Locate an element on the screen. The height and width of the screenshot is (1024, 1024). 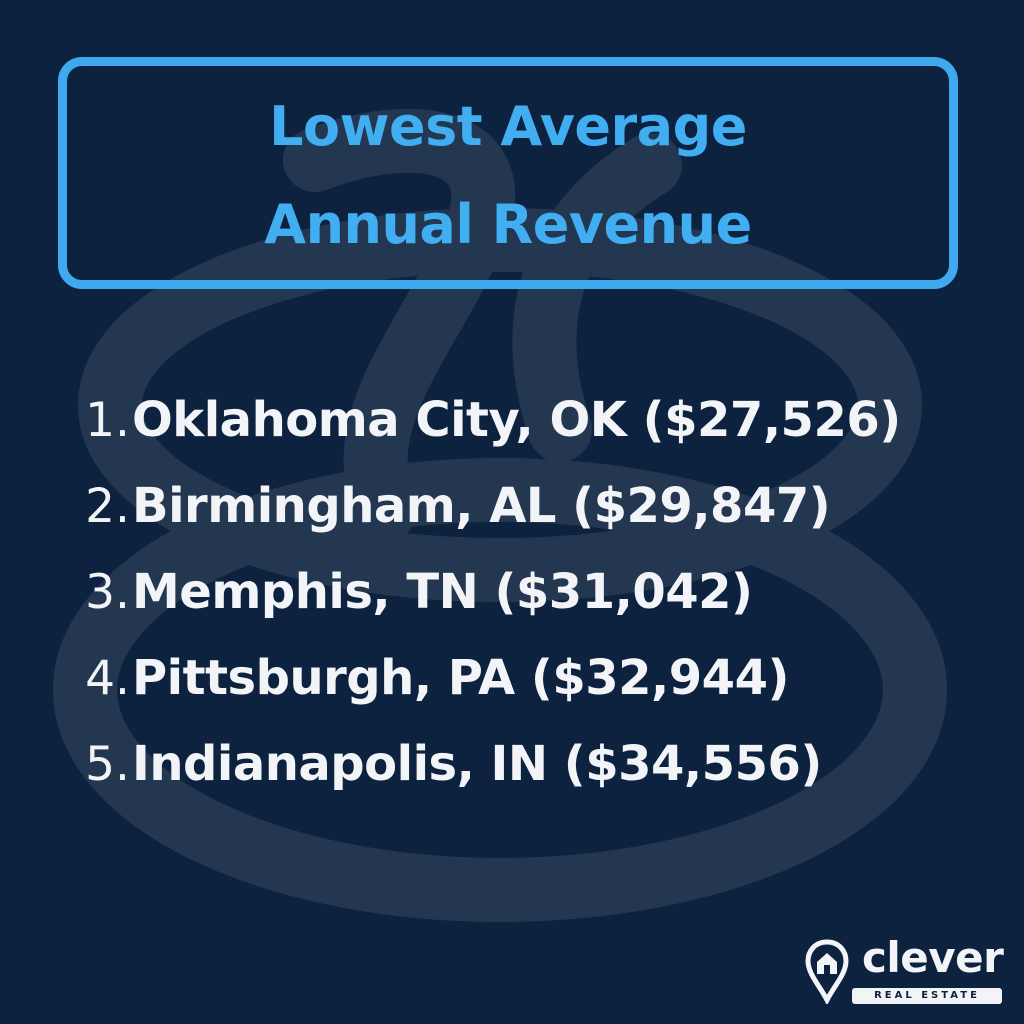
list-item: 3. Memphis, TN ($31,042) is located at coordinates (540, 607).